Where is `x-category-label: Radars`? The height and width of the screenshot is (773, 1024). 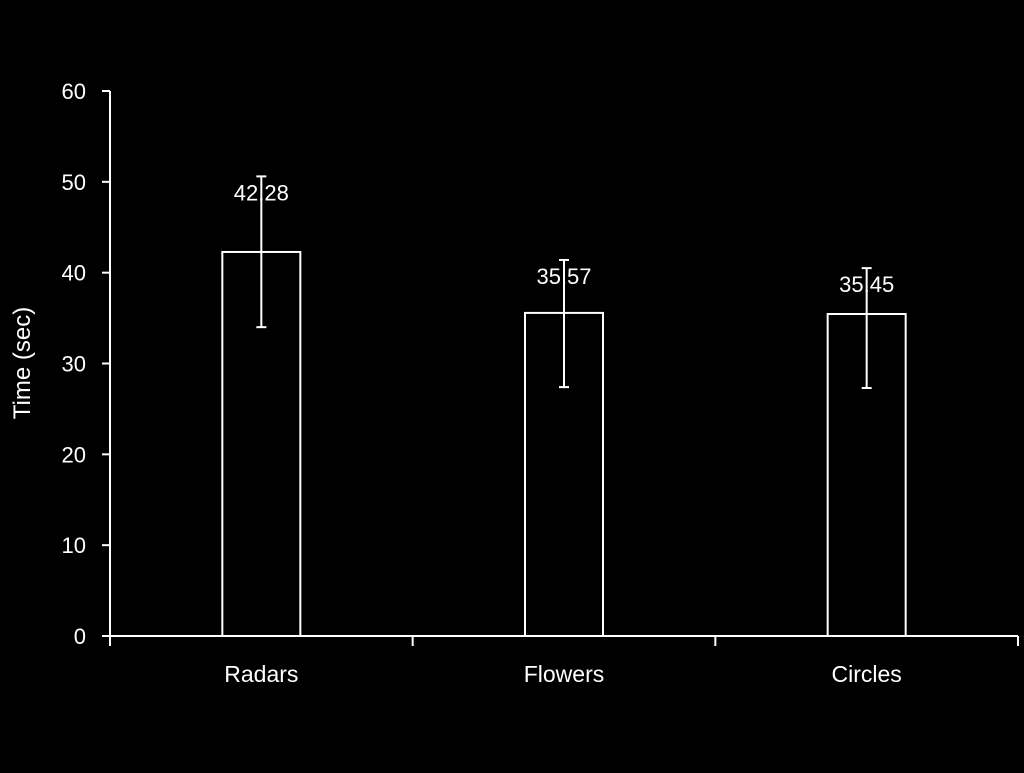
x-category-label: Radars is located at coordinates (261, 674).